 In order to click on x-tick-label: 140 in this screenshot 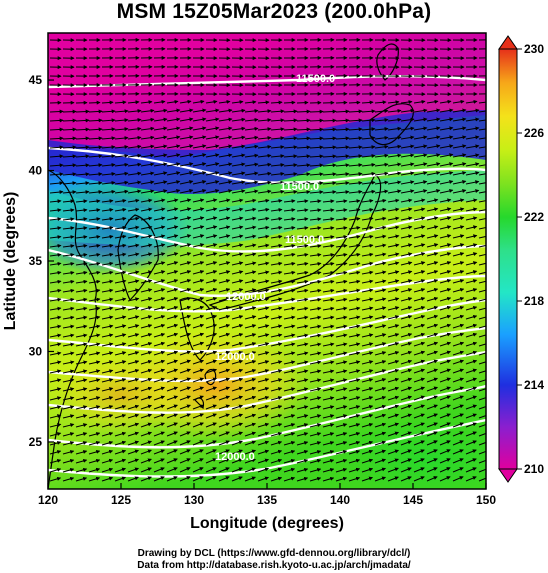, I will do `click(340, 500)`.